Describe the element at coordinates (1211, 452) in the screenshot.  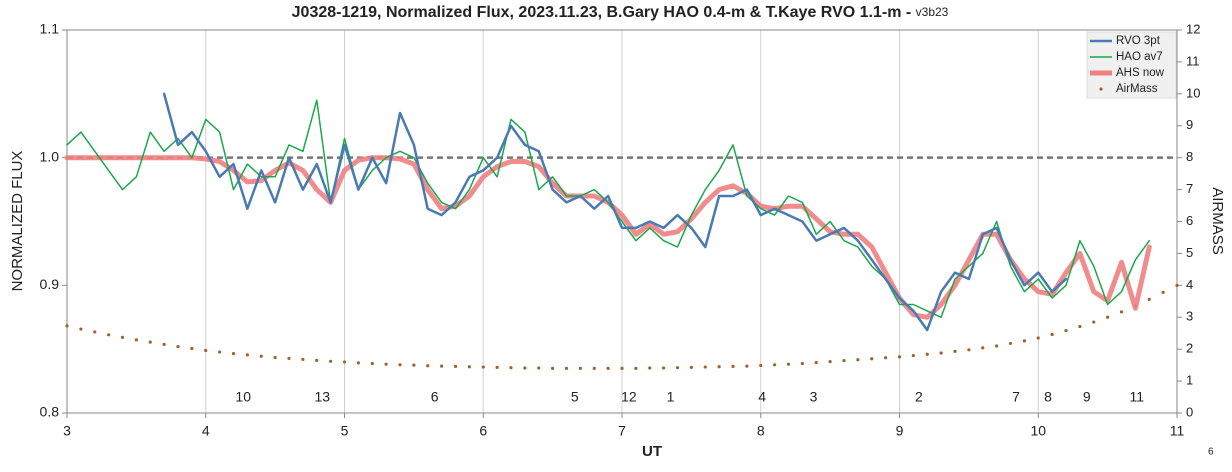
I see `page-number: 6` at that location.